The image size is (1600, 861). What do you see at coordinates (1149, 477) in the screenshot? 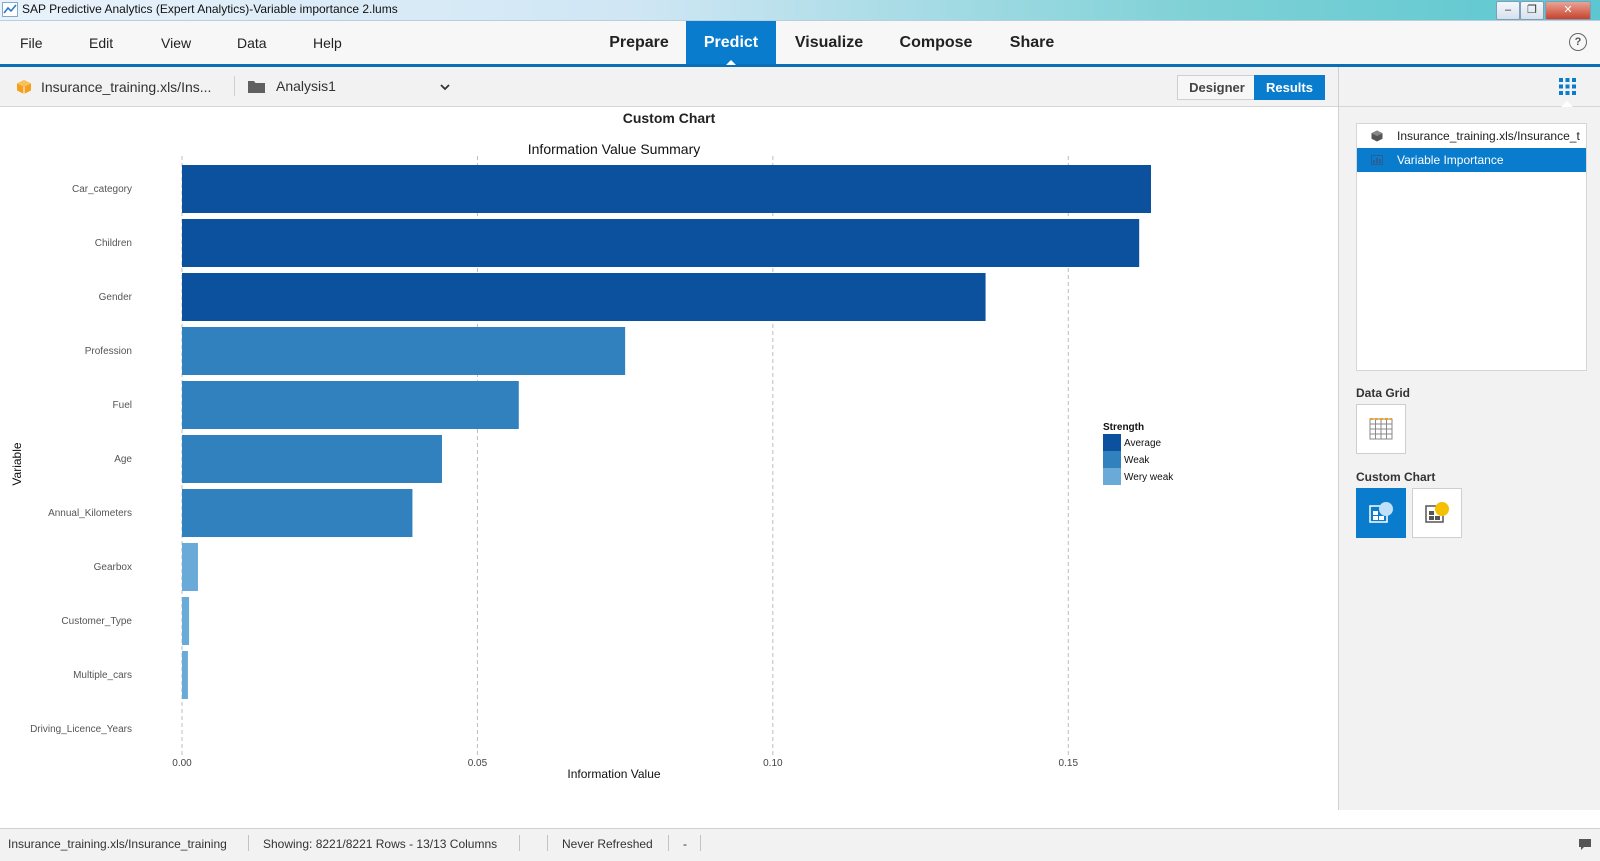
I see `legend-label: Wery weak` at bounding box center [1149, 477].